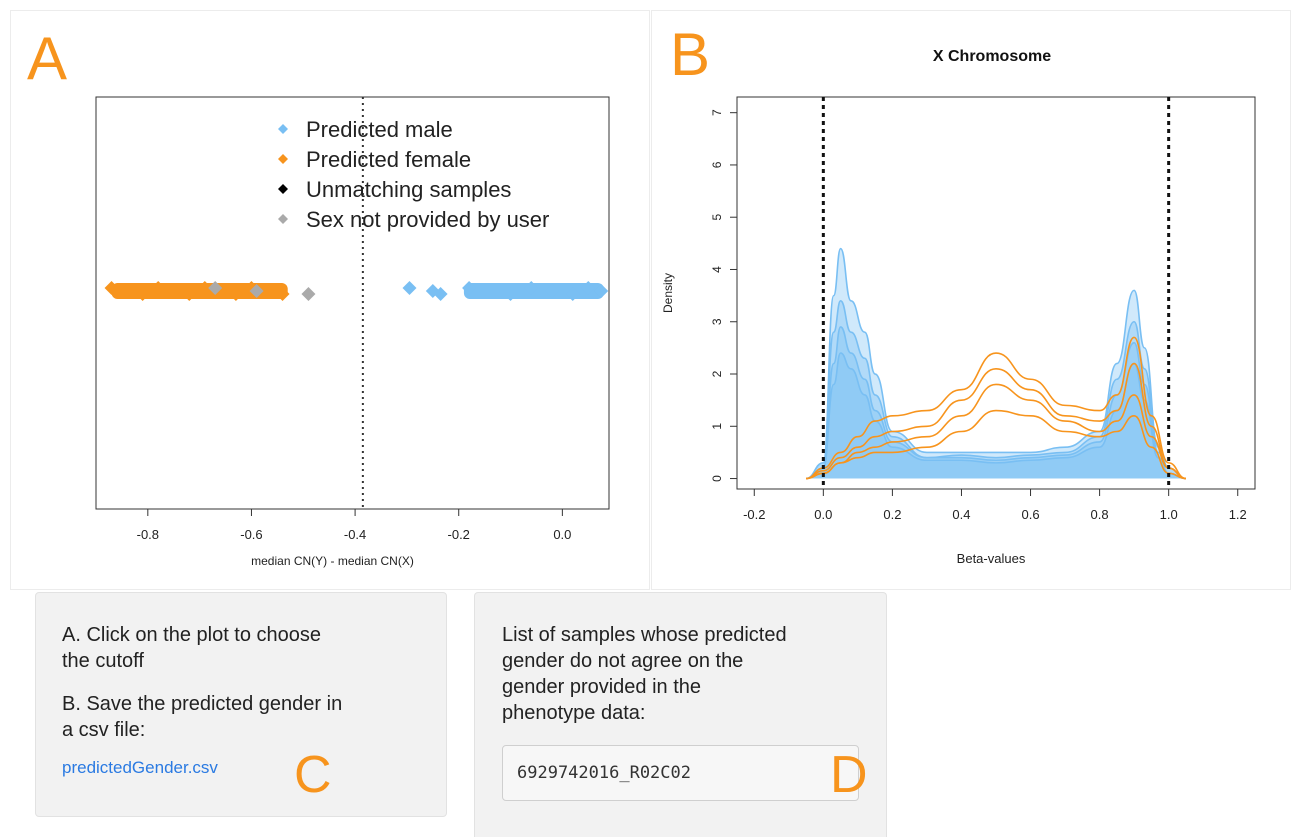 Image resolution: width=1299 pixels, height=837 pixels. I want to click on instruction-a-line1: A. Click on the plot to choose, so click(192, 635).